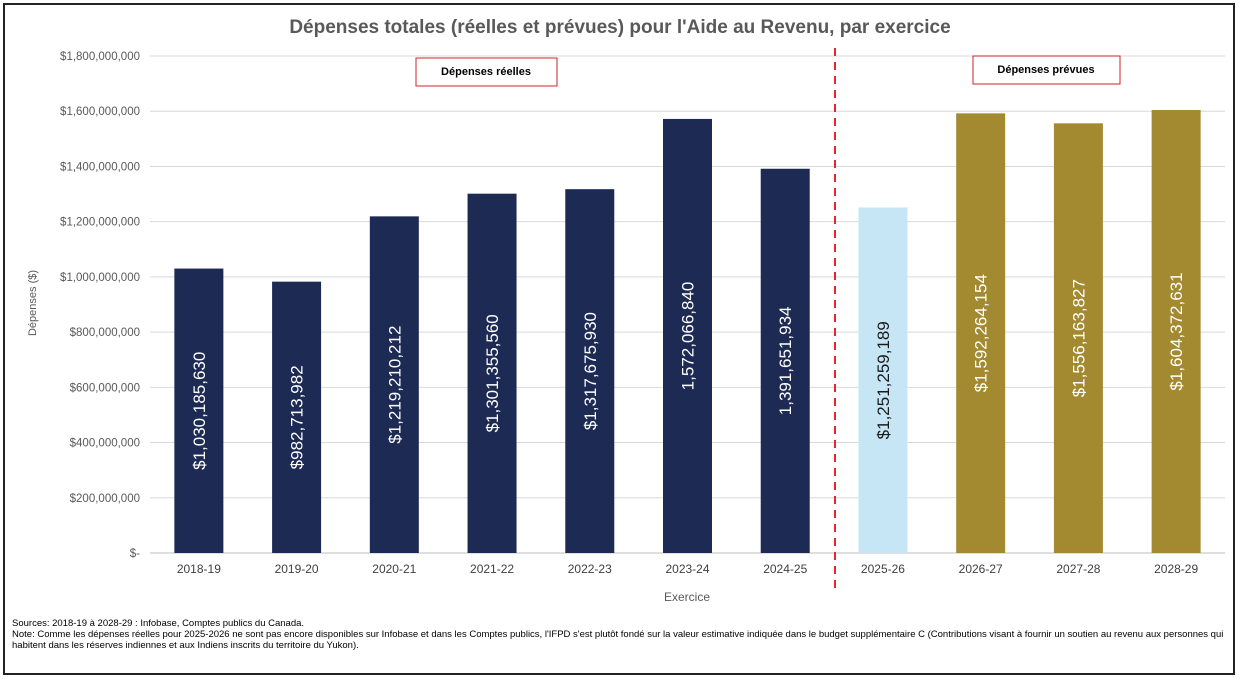  I want to click on bar-value-label: $1,592,264,154, so click(981, 333).